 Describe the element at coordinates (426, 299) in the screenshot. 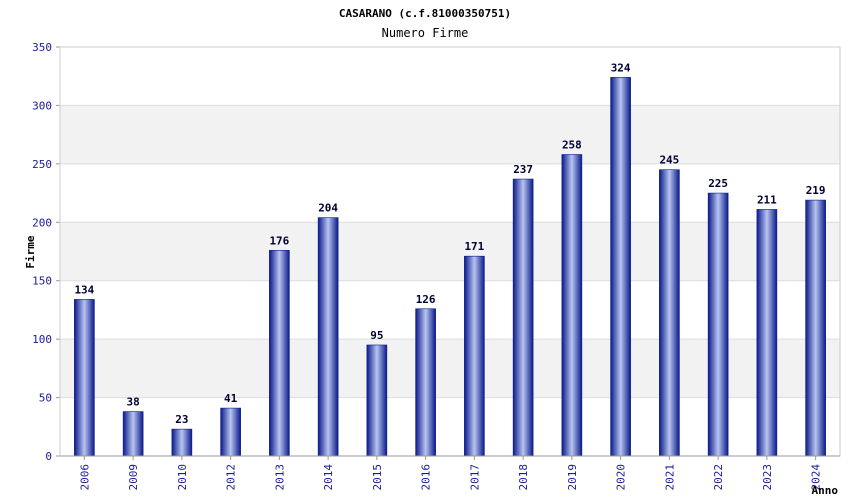

I see `value-label-2016: 126` at that location.